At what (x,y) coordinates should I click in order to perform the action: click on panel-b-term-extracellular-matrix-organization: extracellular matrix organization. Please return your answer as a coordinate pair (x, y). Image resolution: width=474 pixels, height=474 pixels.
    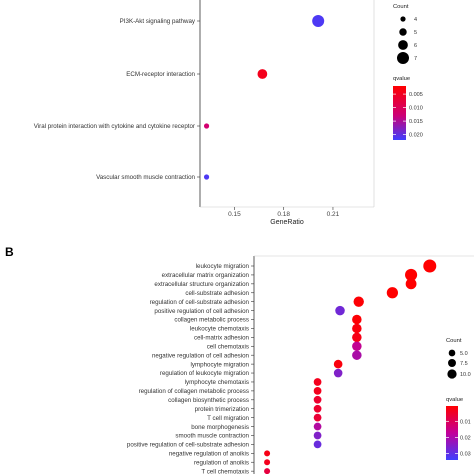
    Looking at the image, I should click on (206, 275).